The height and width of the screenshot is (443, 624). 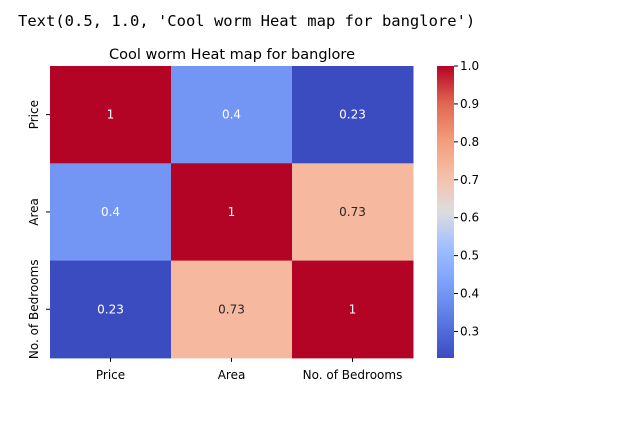 I want to click on y-axis-labels: Price Area No. of Bedrooms, so click(x=38, y=229).